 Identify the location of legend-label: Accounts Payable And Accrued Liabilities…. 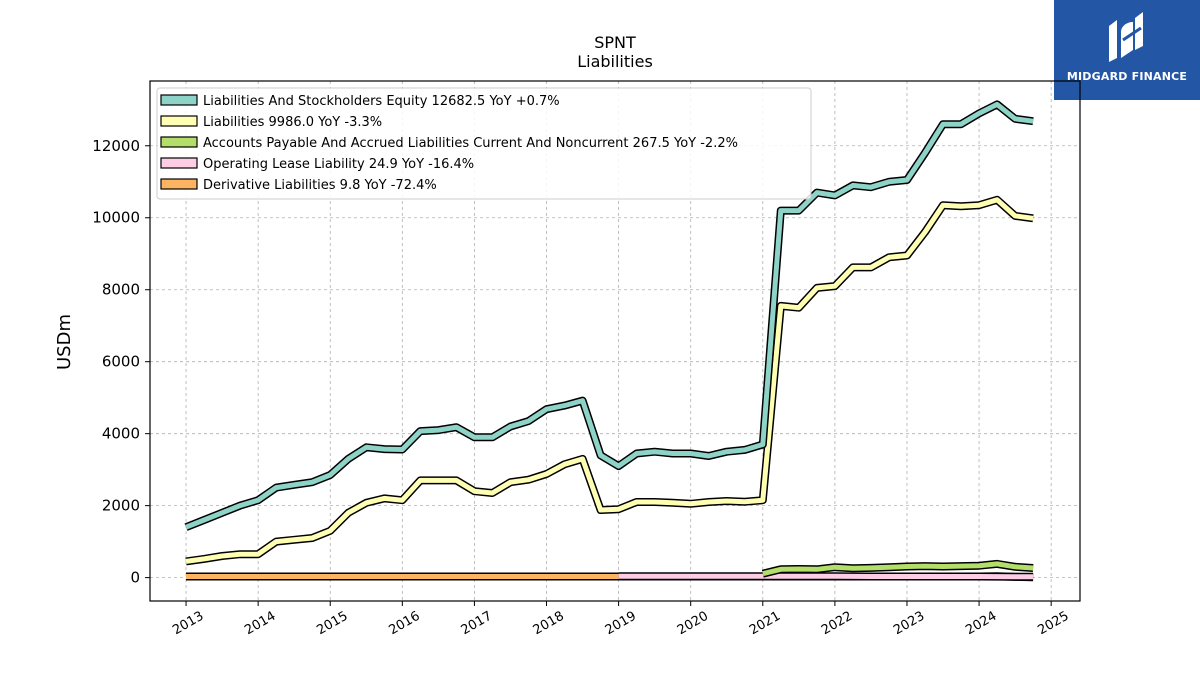
(470, 143).